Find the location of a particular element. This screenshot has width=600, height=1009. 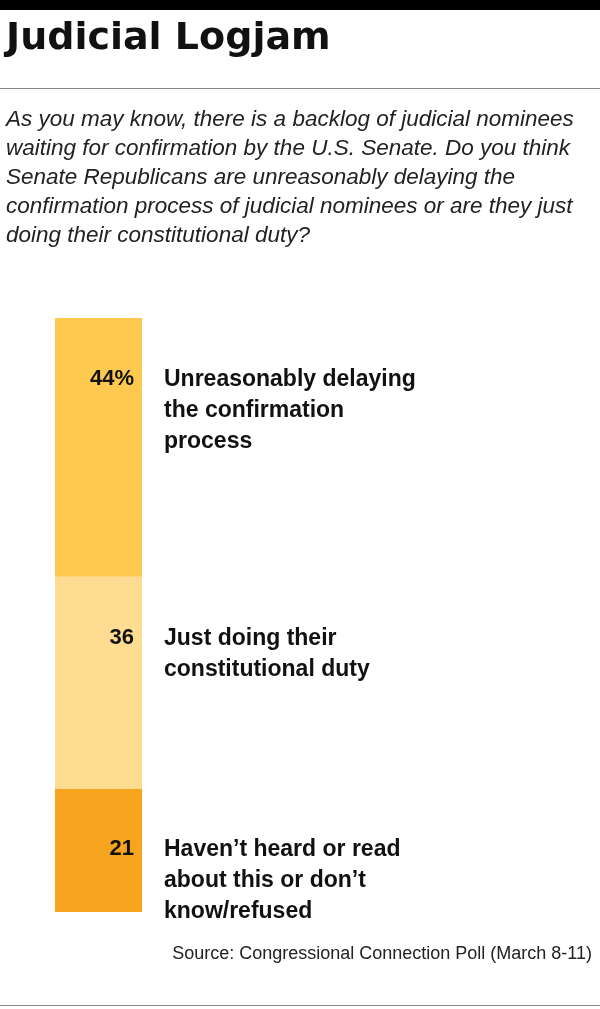

source-note: Source: Congressional Connection Poll (March 8-11) is located at coordinates (381, 953).